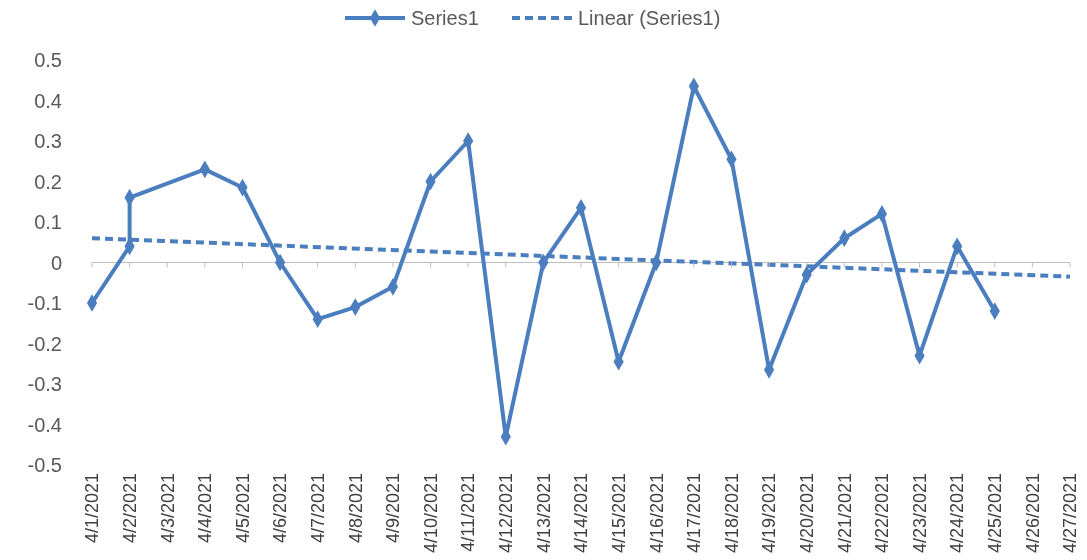  I want to click on x-tick-label: 4/10/2021, so click(430, 513).